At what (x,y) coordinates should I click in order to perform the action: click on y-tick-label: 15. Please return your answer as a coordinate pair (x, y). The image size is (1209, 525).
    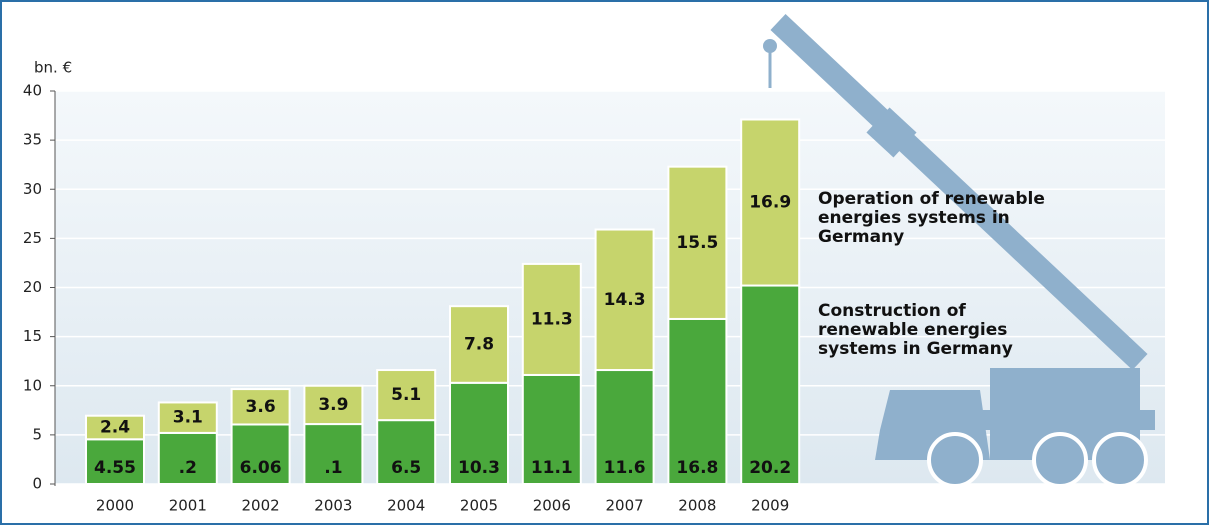
    Looking at the image, I should click on (32, 336).